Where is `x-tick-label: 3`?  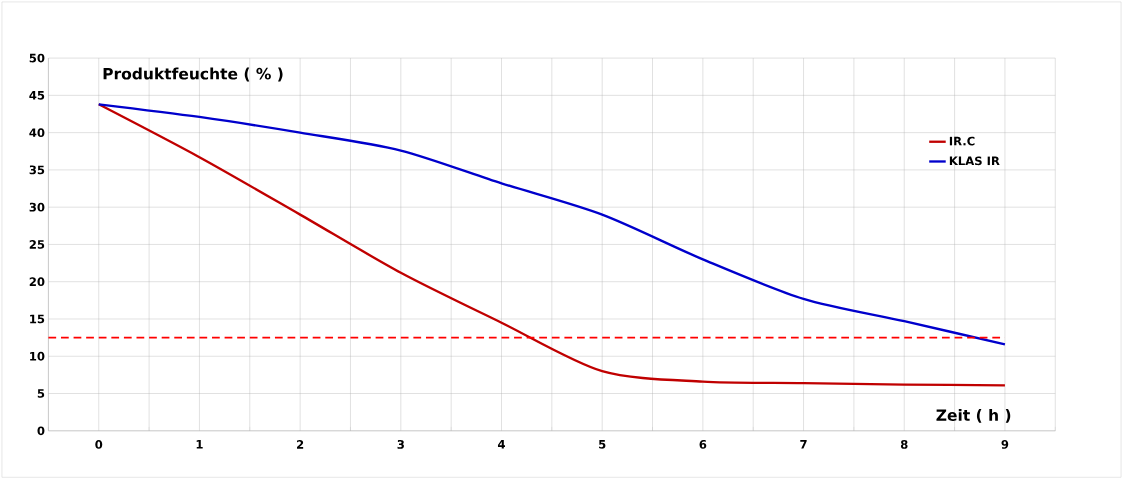
x-tick-label: 3 is located at coordinates (400, 444).